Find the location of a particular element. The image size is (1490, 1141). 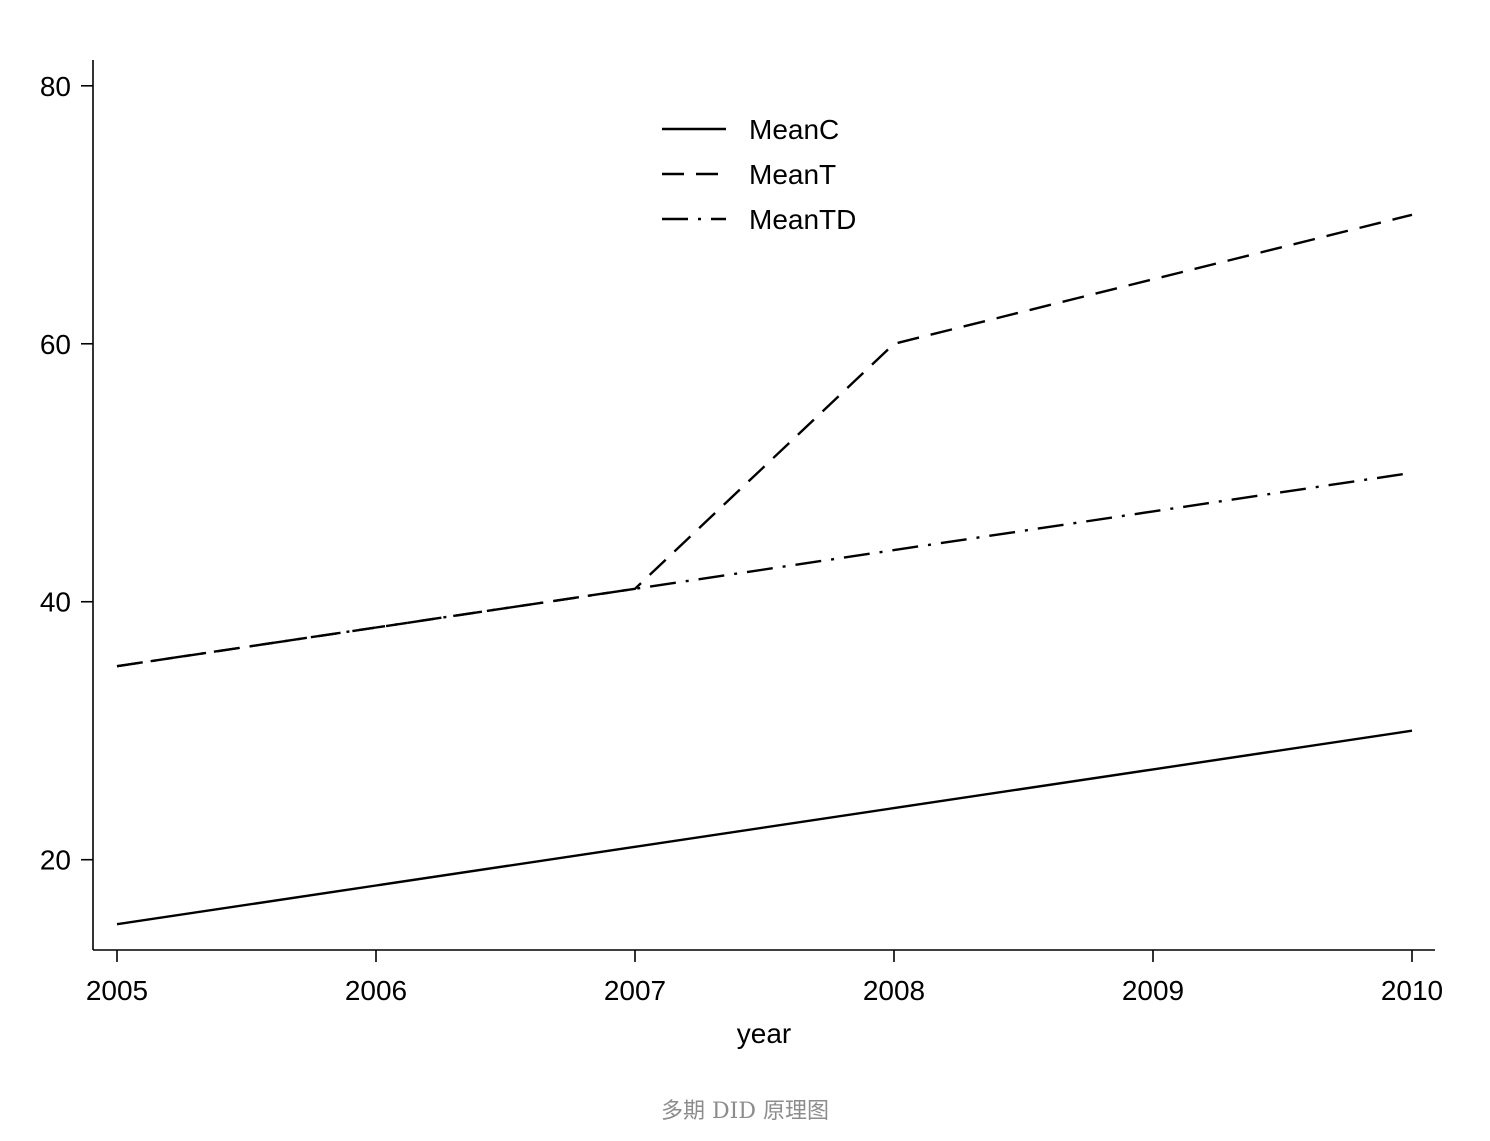

x-ticks: 2005 2006 2007 2008 2009 2010 is located at coordinates (764, 978).